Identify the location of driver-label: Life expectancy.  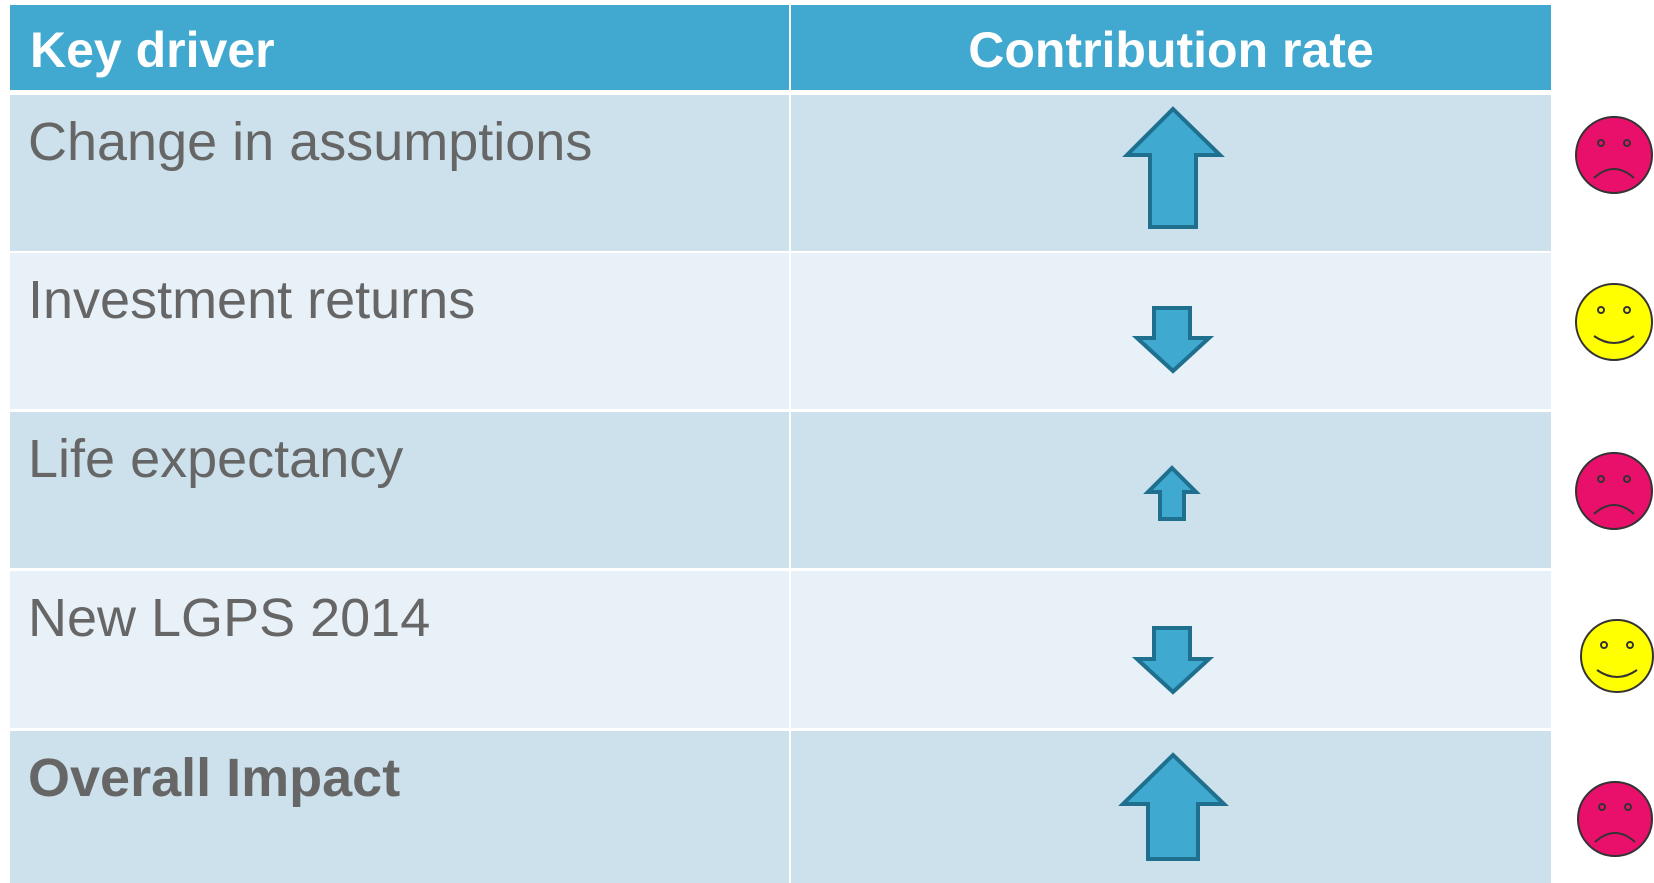
(215, 459).